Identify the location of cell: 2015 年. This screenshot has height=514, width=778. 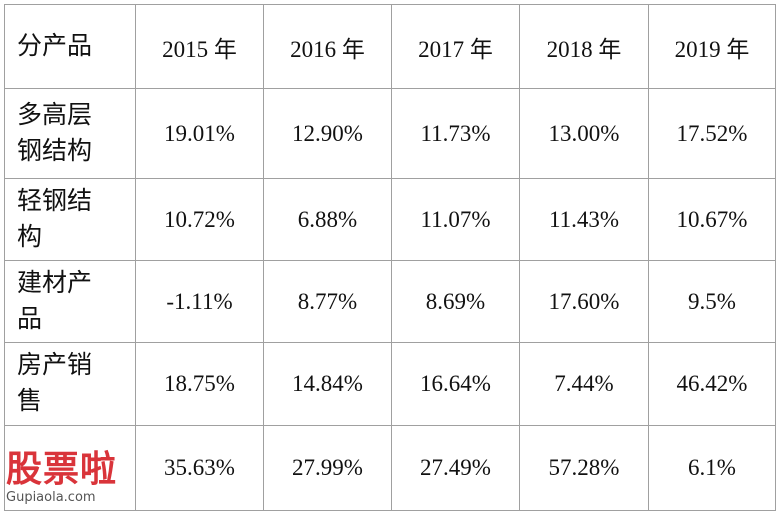
(199, 46).